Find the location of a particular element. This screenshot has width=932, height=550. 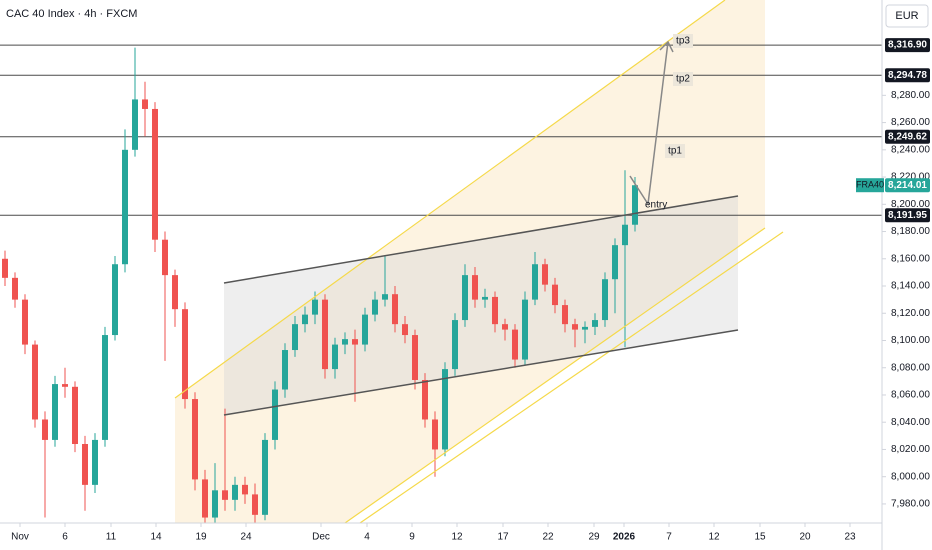

x-tick-label: 20 is located at coordinates (805, 537).